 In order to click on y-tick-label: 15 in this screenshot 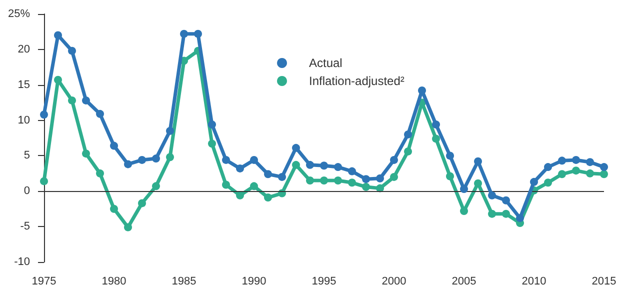, I will do `click(24, 84)`.